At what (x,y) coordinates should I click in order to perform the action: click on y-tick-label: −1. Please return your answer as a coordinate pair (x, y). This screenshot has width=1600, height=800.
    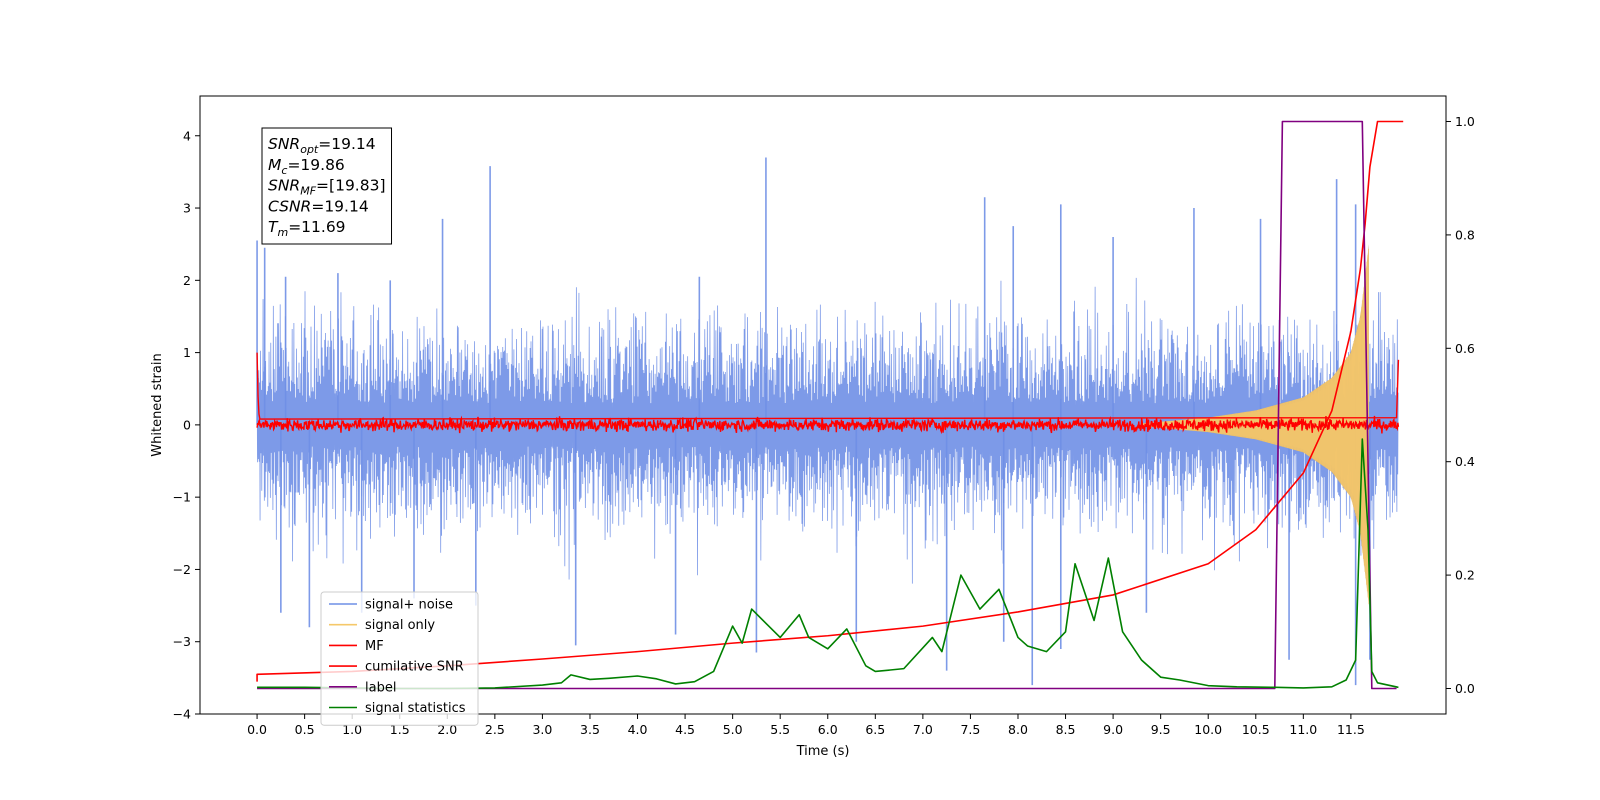
    Looking at the image, I should click on (182, 497).